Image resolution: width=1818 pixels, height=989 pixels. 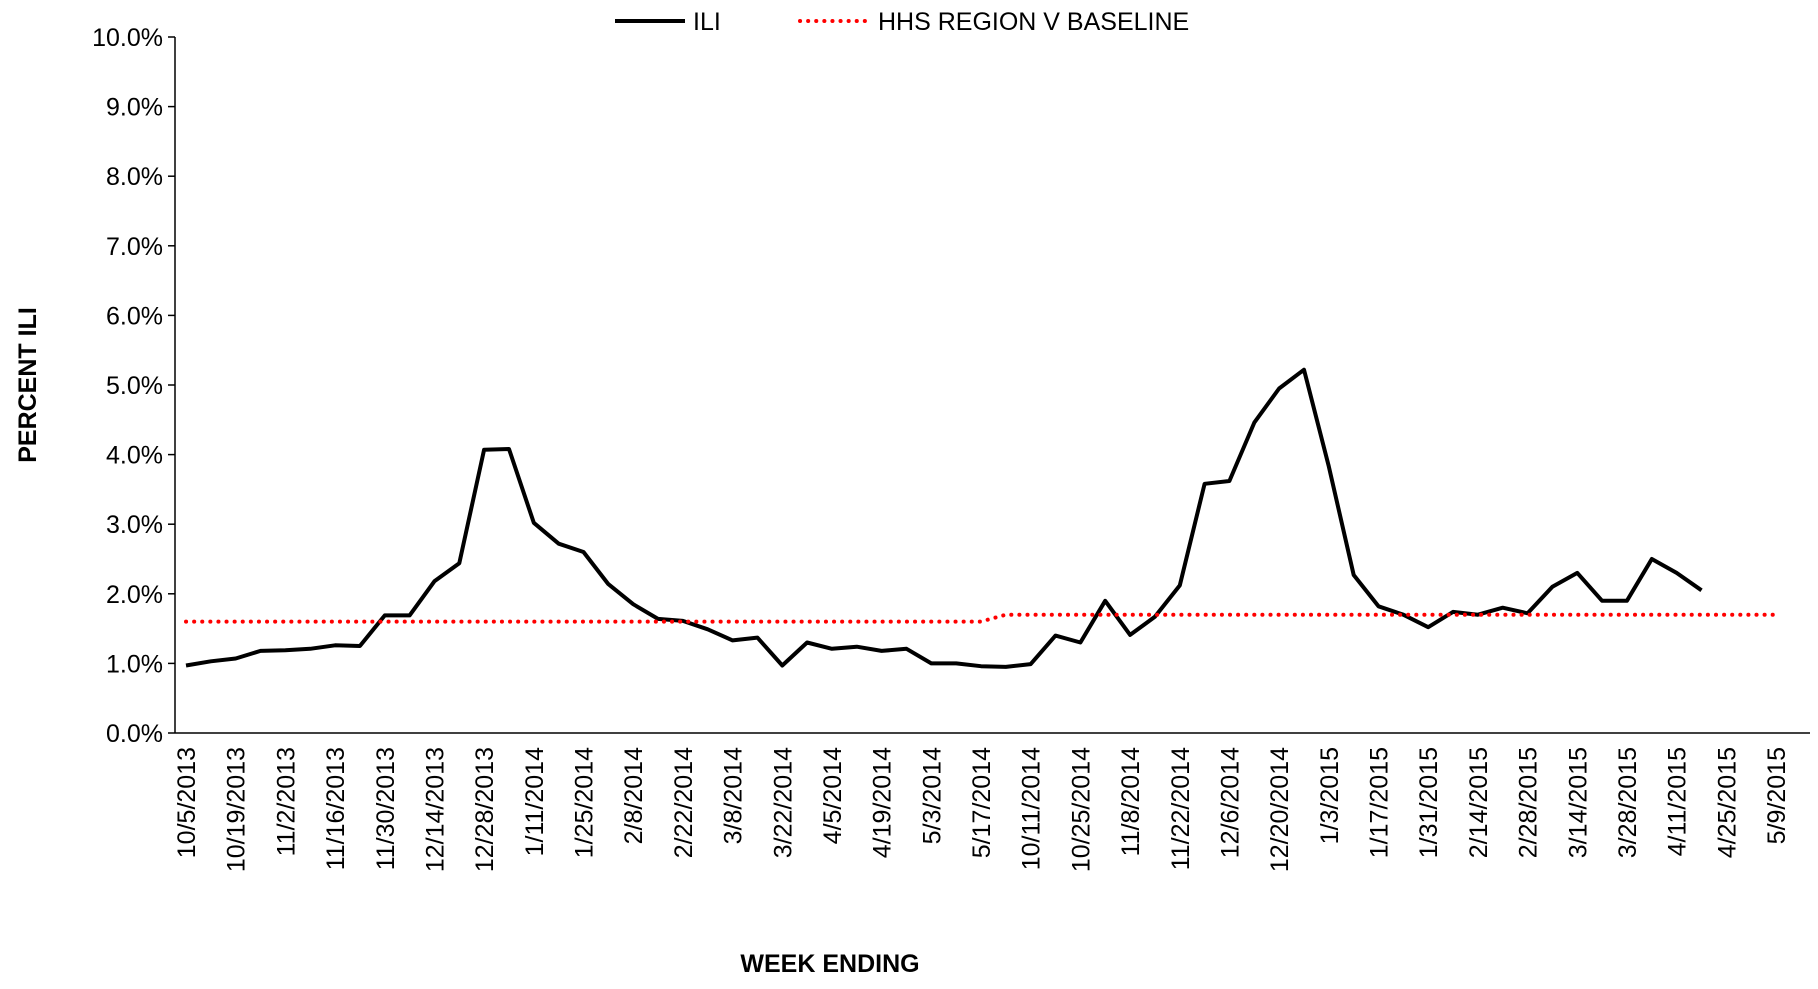 I want to click on x-tick-label: 11/30/2013, so click(x=386, y=808).